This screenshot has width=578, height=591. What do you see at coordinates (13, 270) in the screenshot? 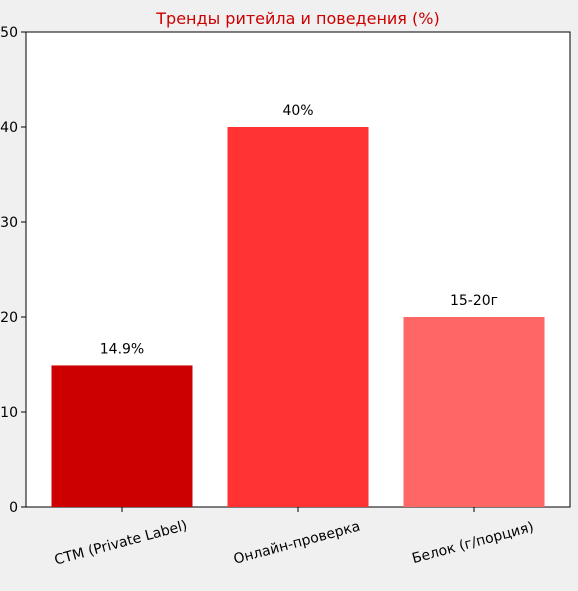
I see `y-axis: 0 10 20 30 40 50` at bounding box center [13, 270].